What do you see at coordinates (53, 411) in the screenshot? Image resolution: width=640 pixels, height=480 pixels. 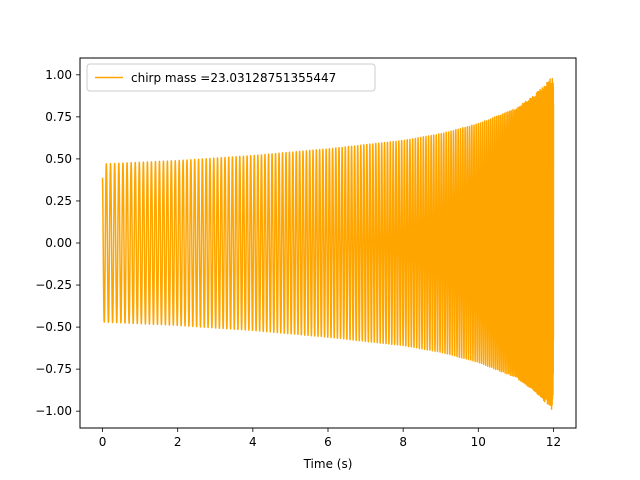 I see `y-tick-label: −1.00` at bounding box center [53, 411].